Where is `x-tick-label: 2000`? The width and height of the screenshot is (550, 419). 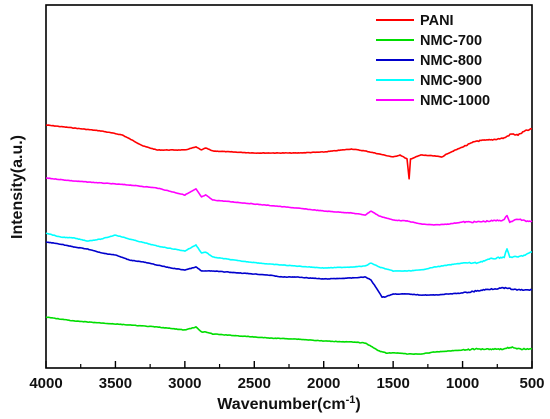
x-tick-label: 2000 is located at coordinates (323, 383).